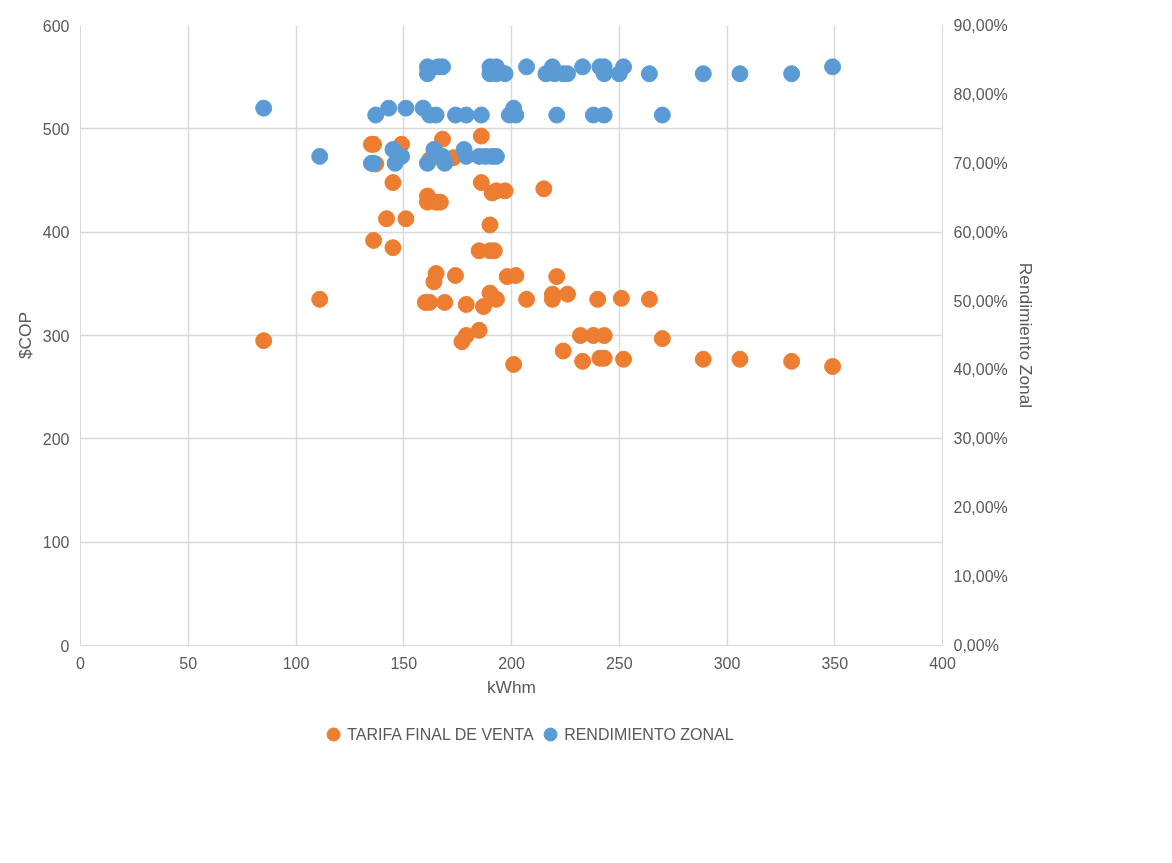 The image size is (1172, 863). I want to click on x-tick-label: 300, so click(727, 663).